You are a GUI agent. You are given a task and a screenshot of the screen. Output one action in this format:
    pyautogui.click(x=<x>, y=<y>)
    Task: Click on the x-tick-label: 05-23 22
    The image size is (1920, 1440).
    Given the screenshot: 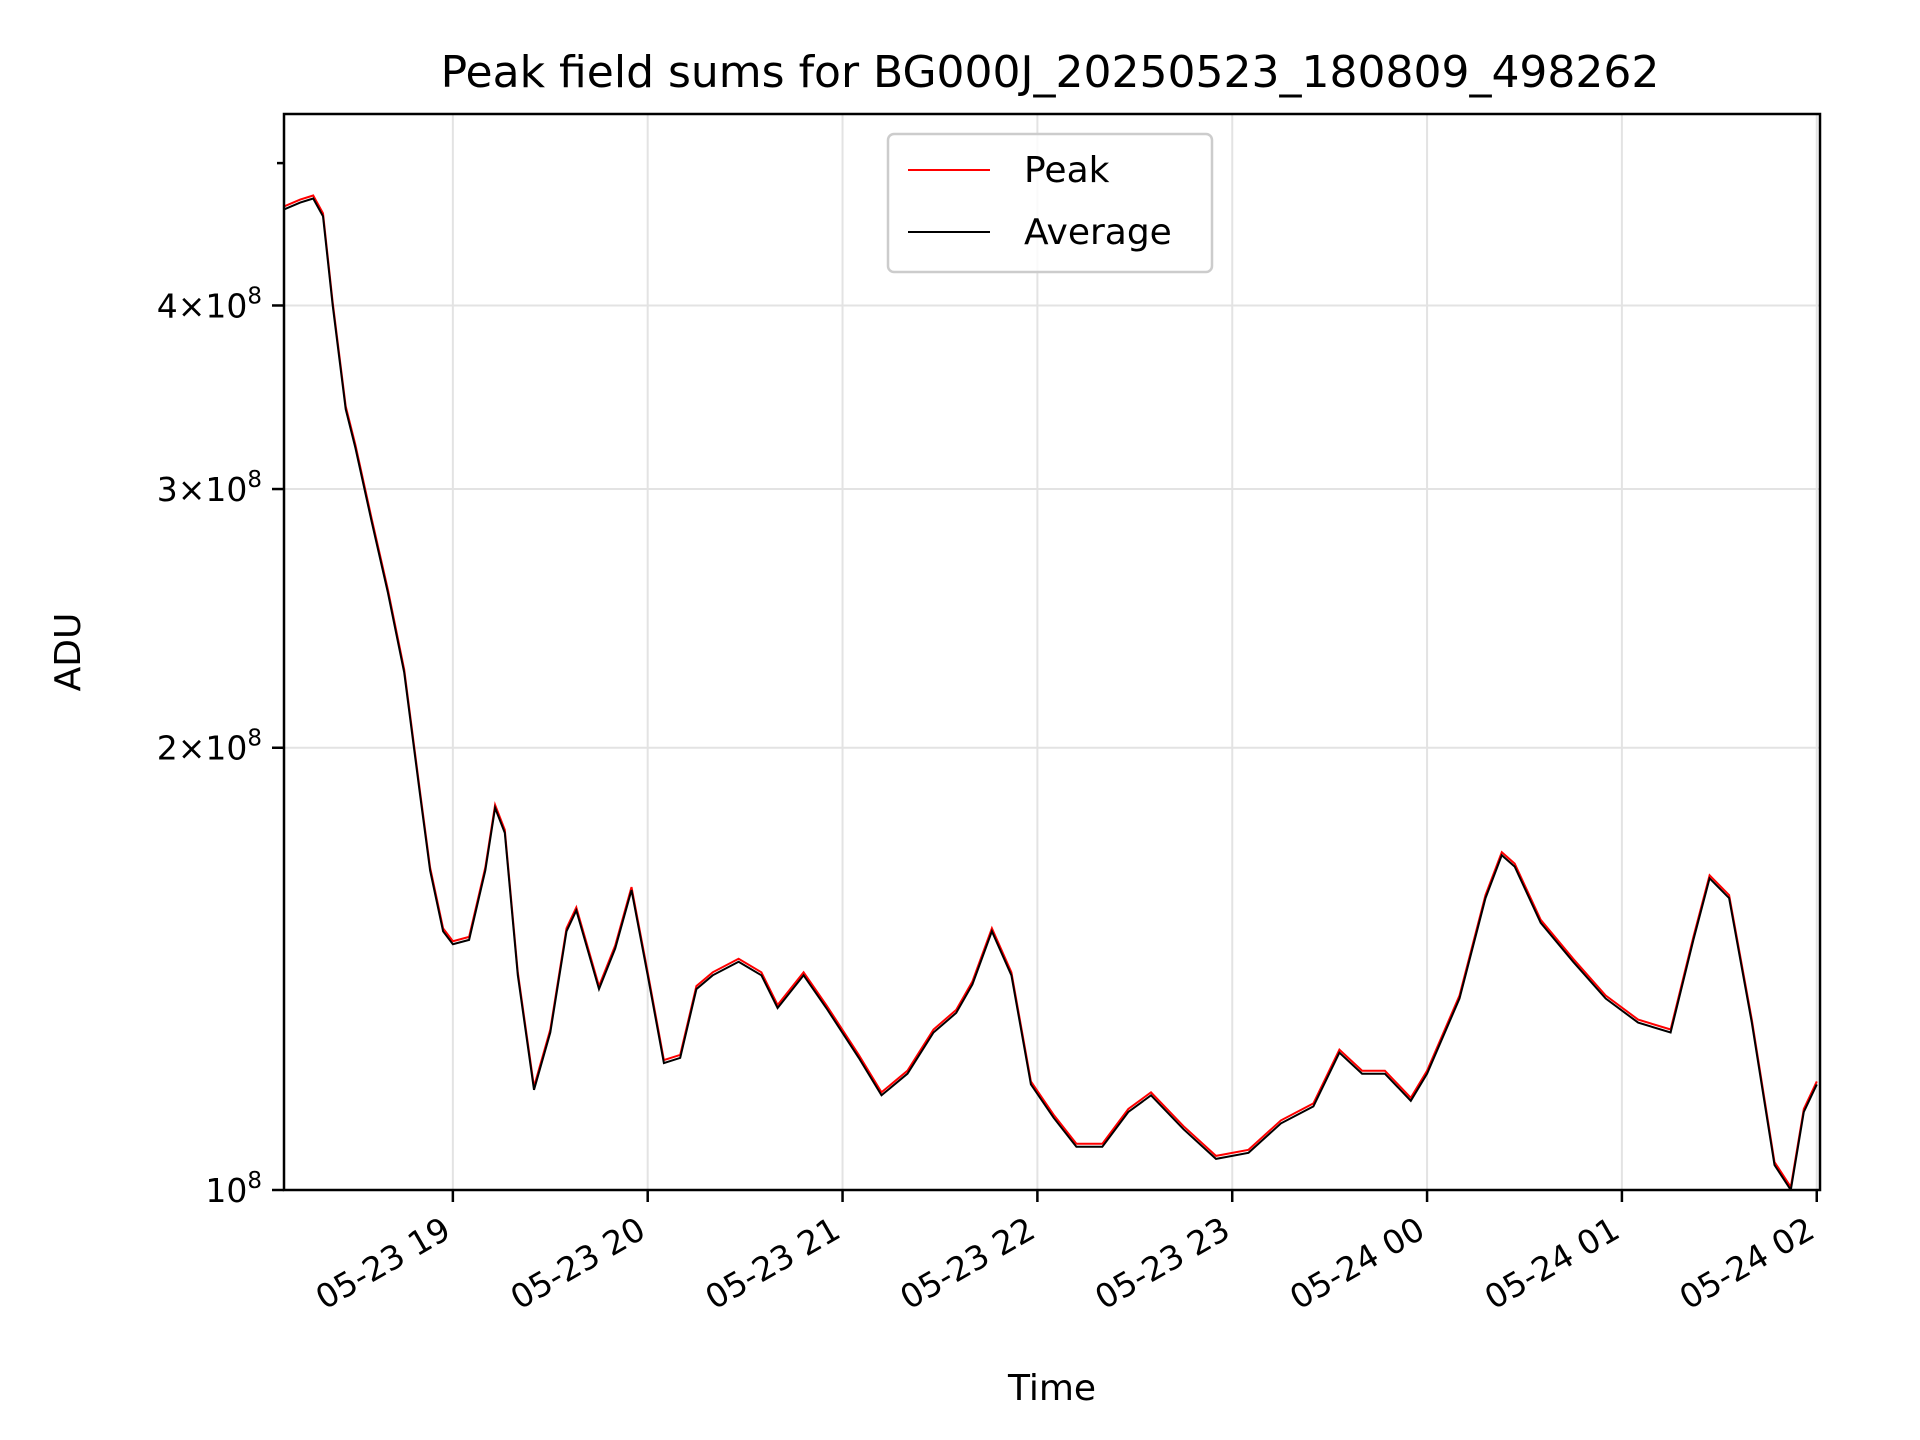 What is the action you would take?
    pyautogui.click(x=967, y=1263)
    